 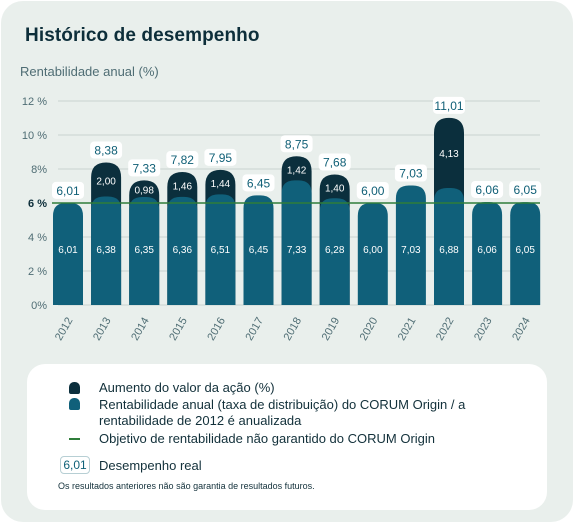 What do you see at coordinates (483, 329) in the screenshot?
I see `x-tick-label: 2023` at bounding box center [483, 329].